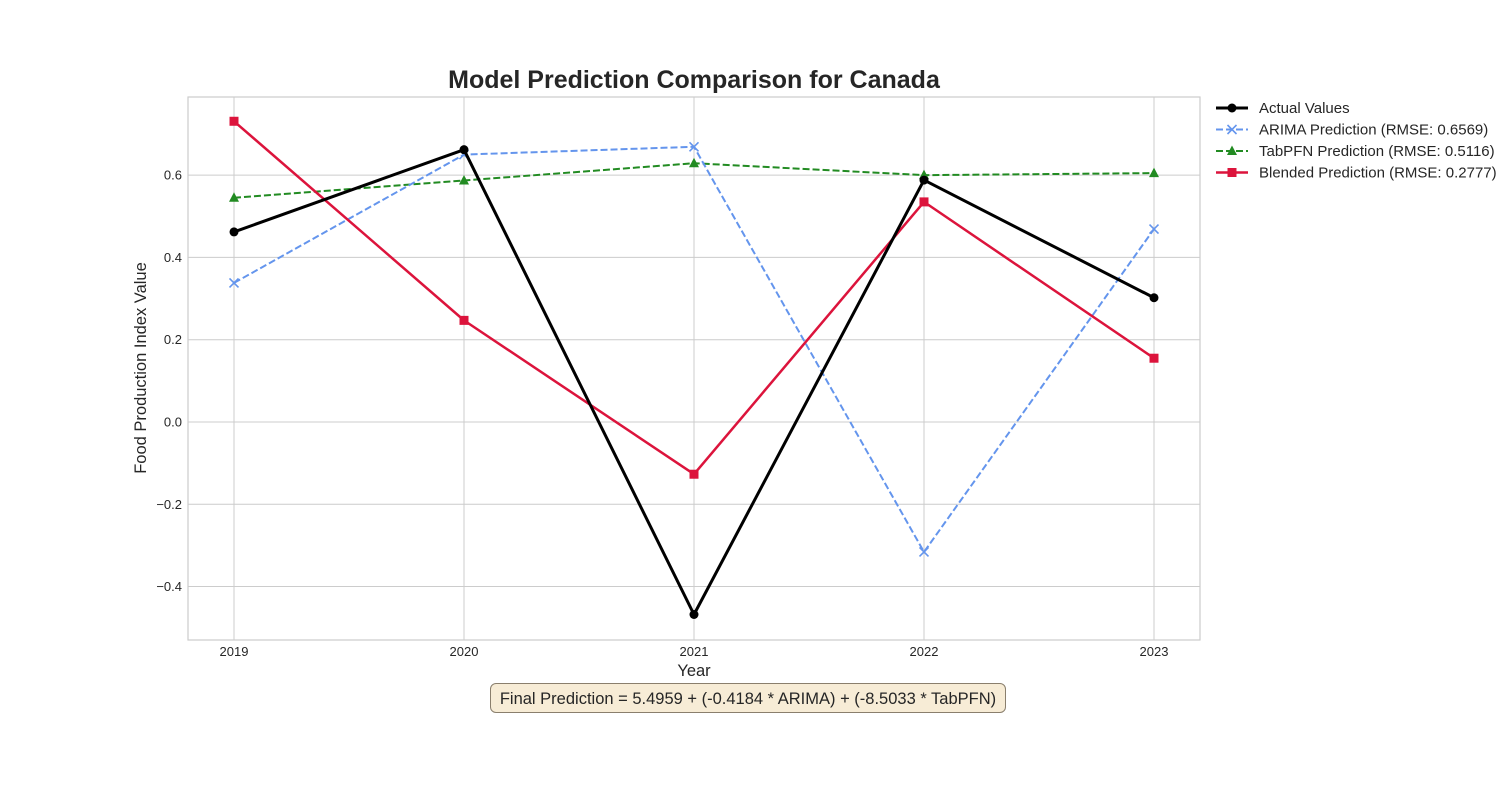  Describe the element at coordinates (1377, 151) in the screenshot. I see `legend-label: TabPFN Prediction (RMSE: 0.5116)` at that location.